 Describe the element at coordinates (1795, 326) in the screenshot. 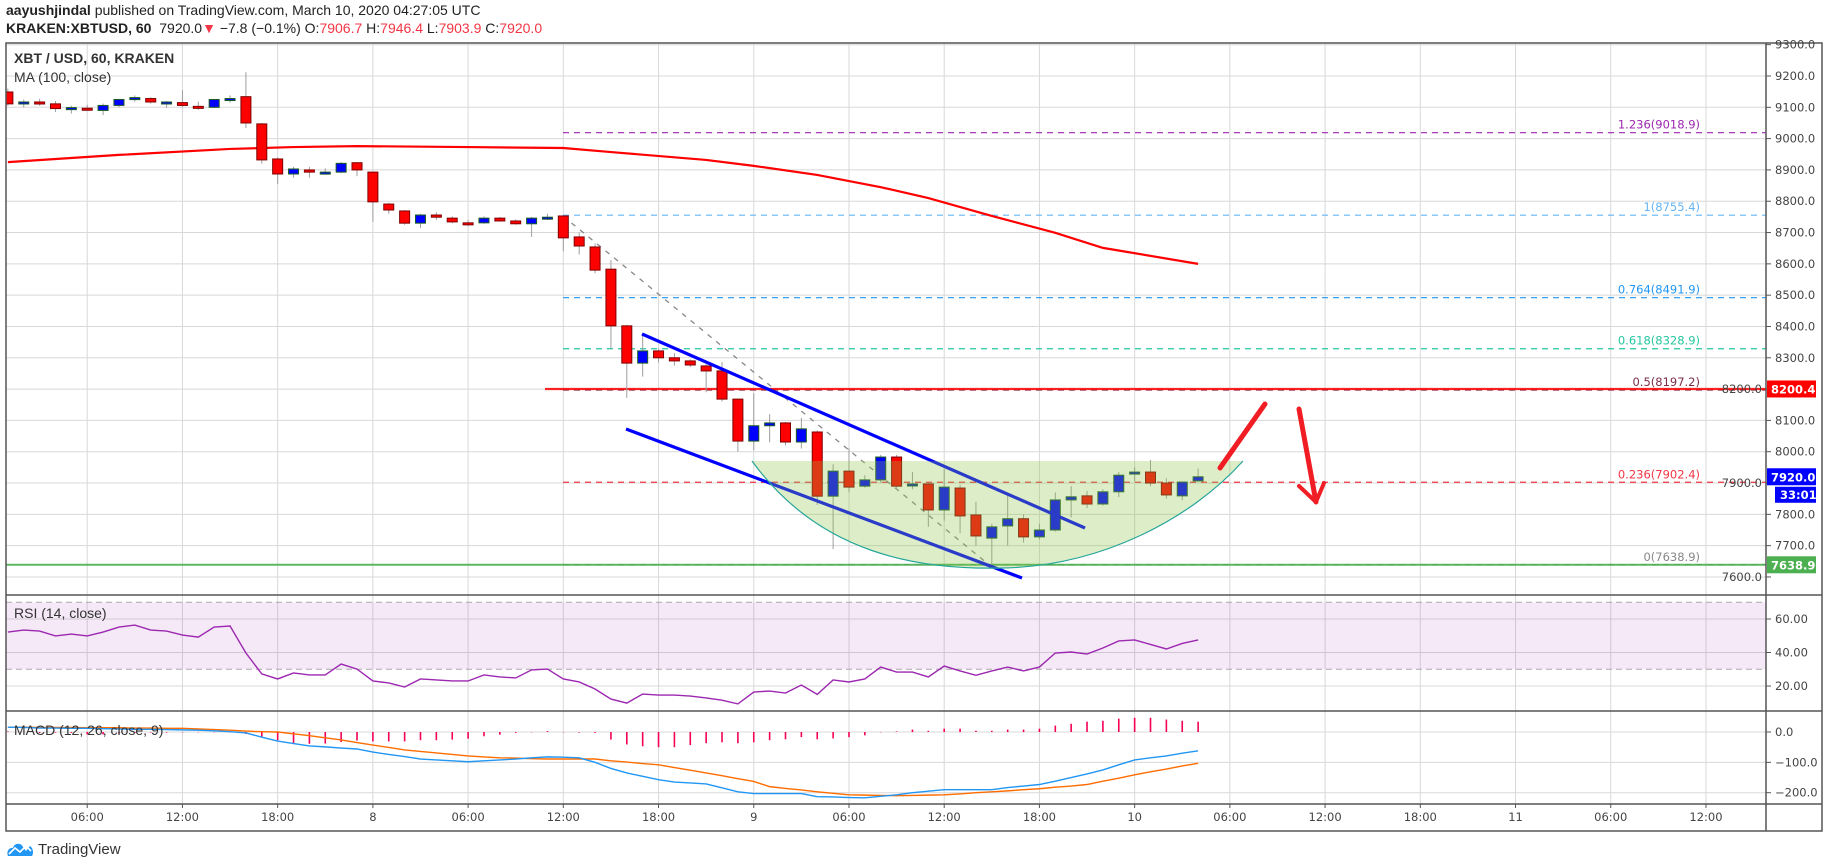

I see `price-axis-label: 8400.0` at that location.